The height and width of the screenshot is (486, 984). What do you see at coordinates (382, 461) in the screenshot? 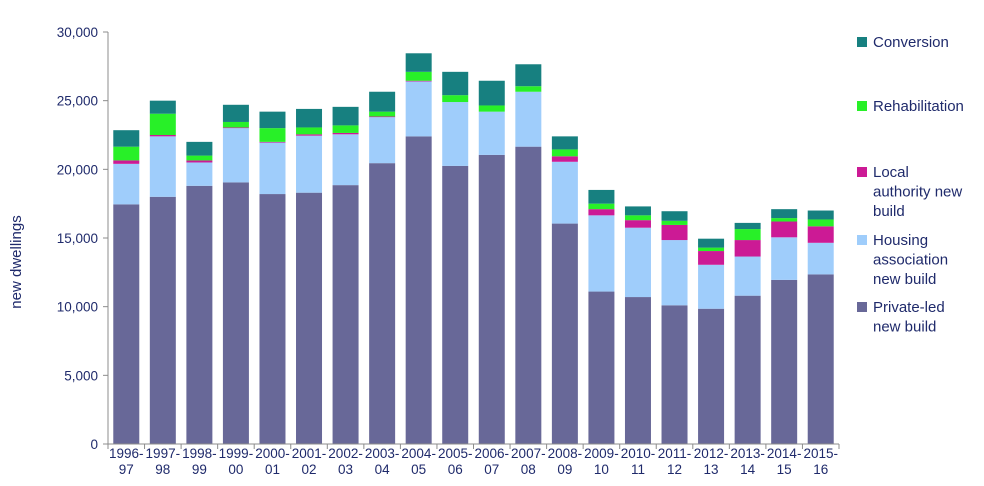
I see `x-tick-label: 2003-04` at bounding box center [382, 461].